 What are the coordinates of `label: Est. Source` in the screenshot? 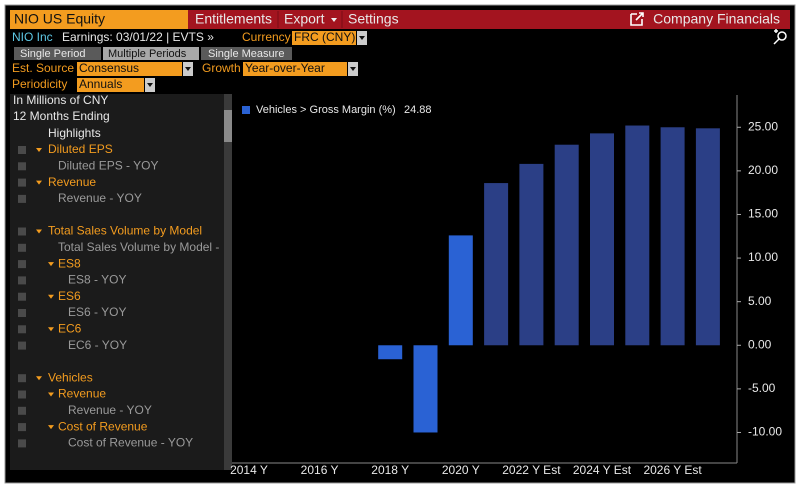 It's located at (43, 68).